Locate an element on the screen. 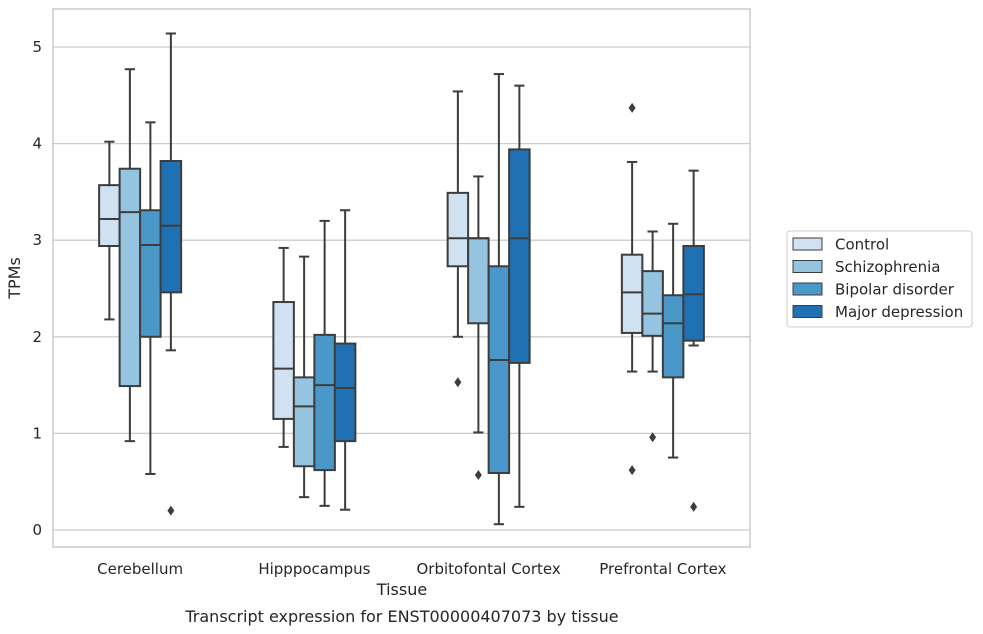 The height and width of the screenshot is (634, 983). y-tick-label: 5 is located at coordinates (37, 47).